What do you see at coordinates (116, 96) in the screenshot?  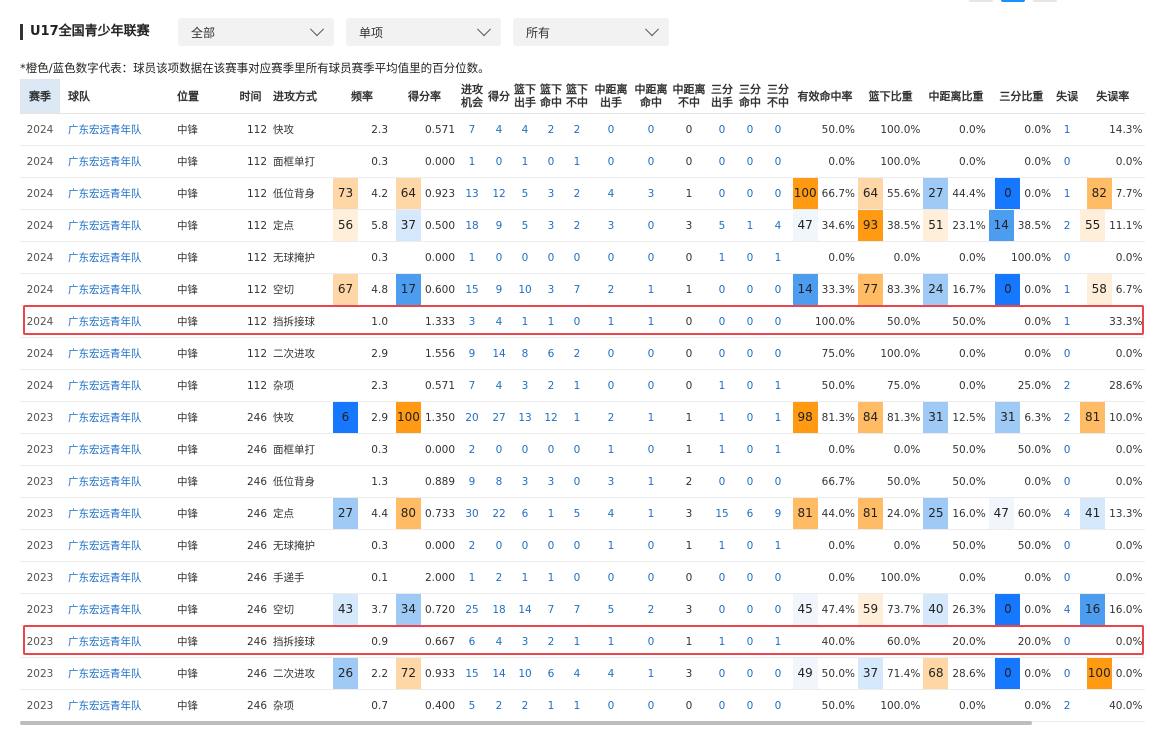 I see `column-header: 球队` at bounding box center [116, 96].